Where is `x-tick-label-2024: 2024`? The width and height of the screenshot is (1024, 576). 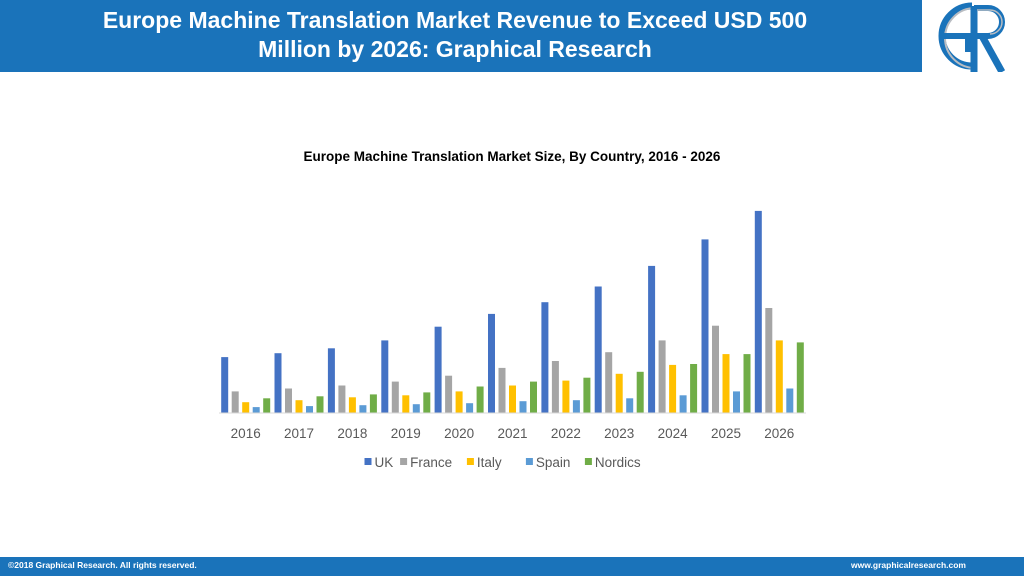
x-tick-label-2024: 2024 is located at coordinates (673, 433).